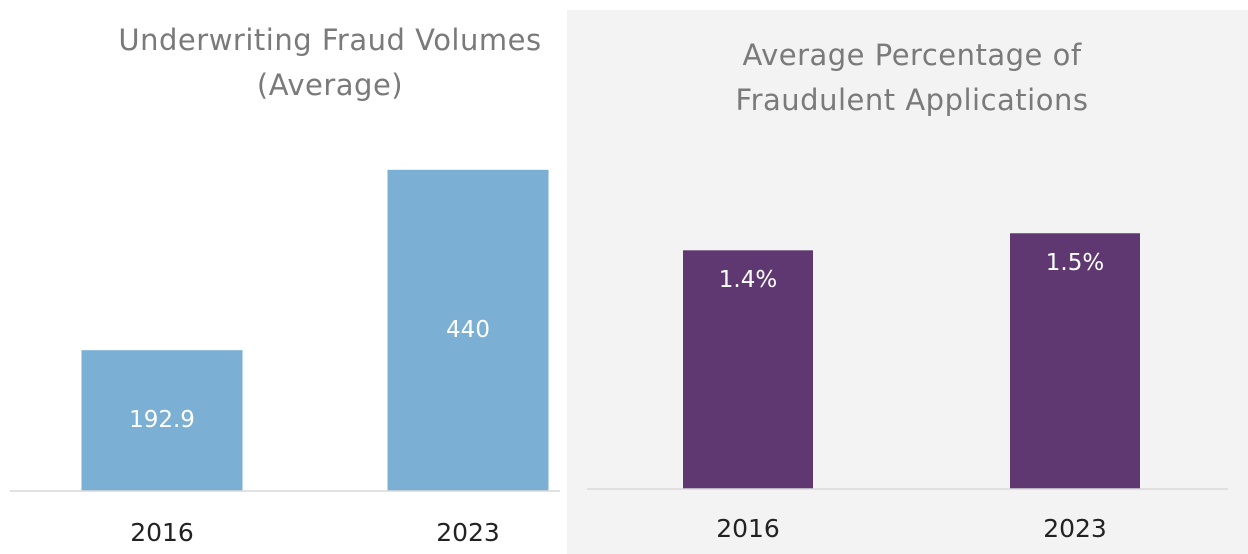 The height and width of the screenshot is (554, 1248). I want to click on data-label: 1.4%, so click(748, 280).